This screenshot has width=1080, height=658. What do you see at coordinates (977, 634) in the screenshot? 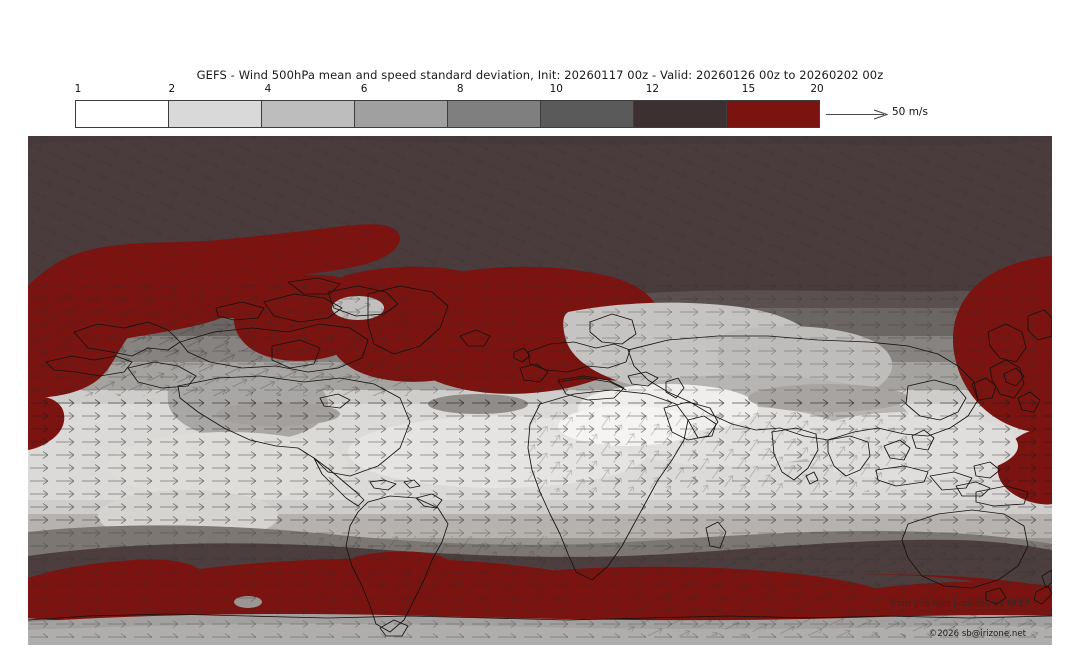
I see `copyright-credit: ©2026 sb@irizone.net` at bounding box center [977, 634].